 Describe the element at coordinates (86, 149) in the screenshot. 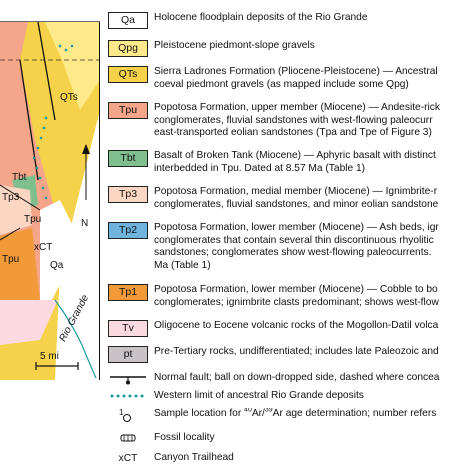

I see `north-arrow-head` at that location.